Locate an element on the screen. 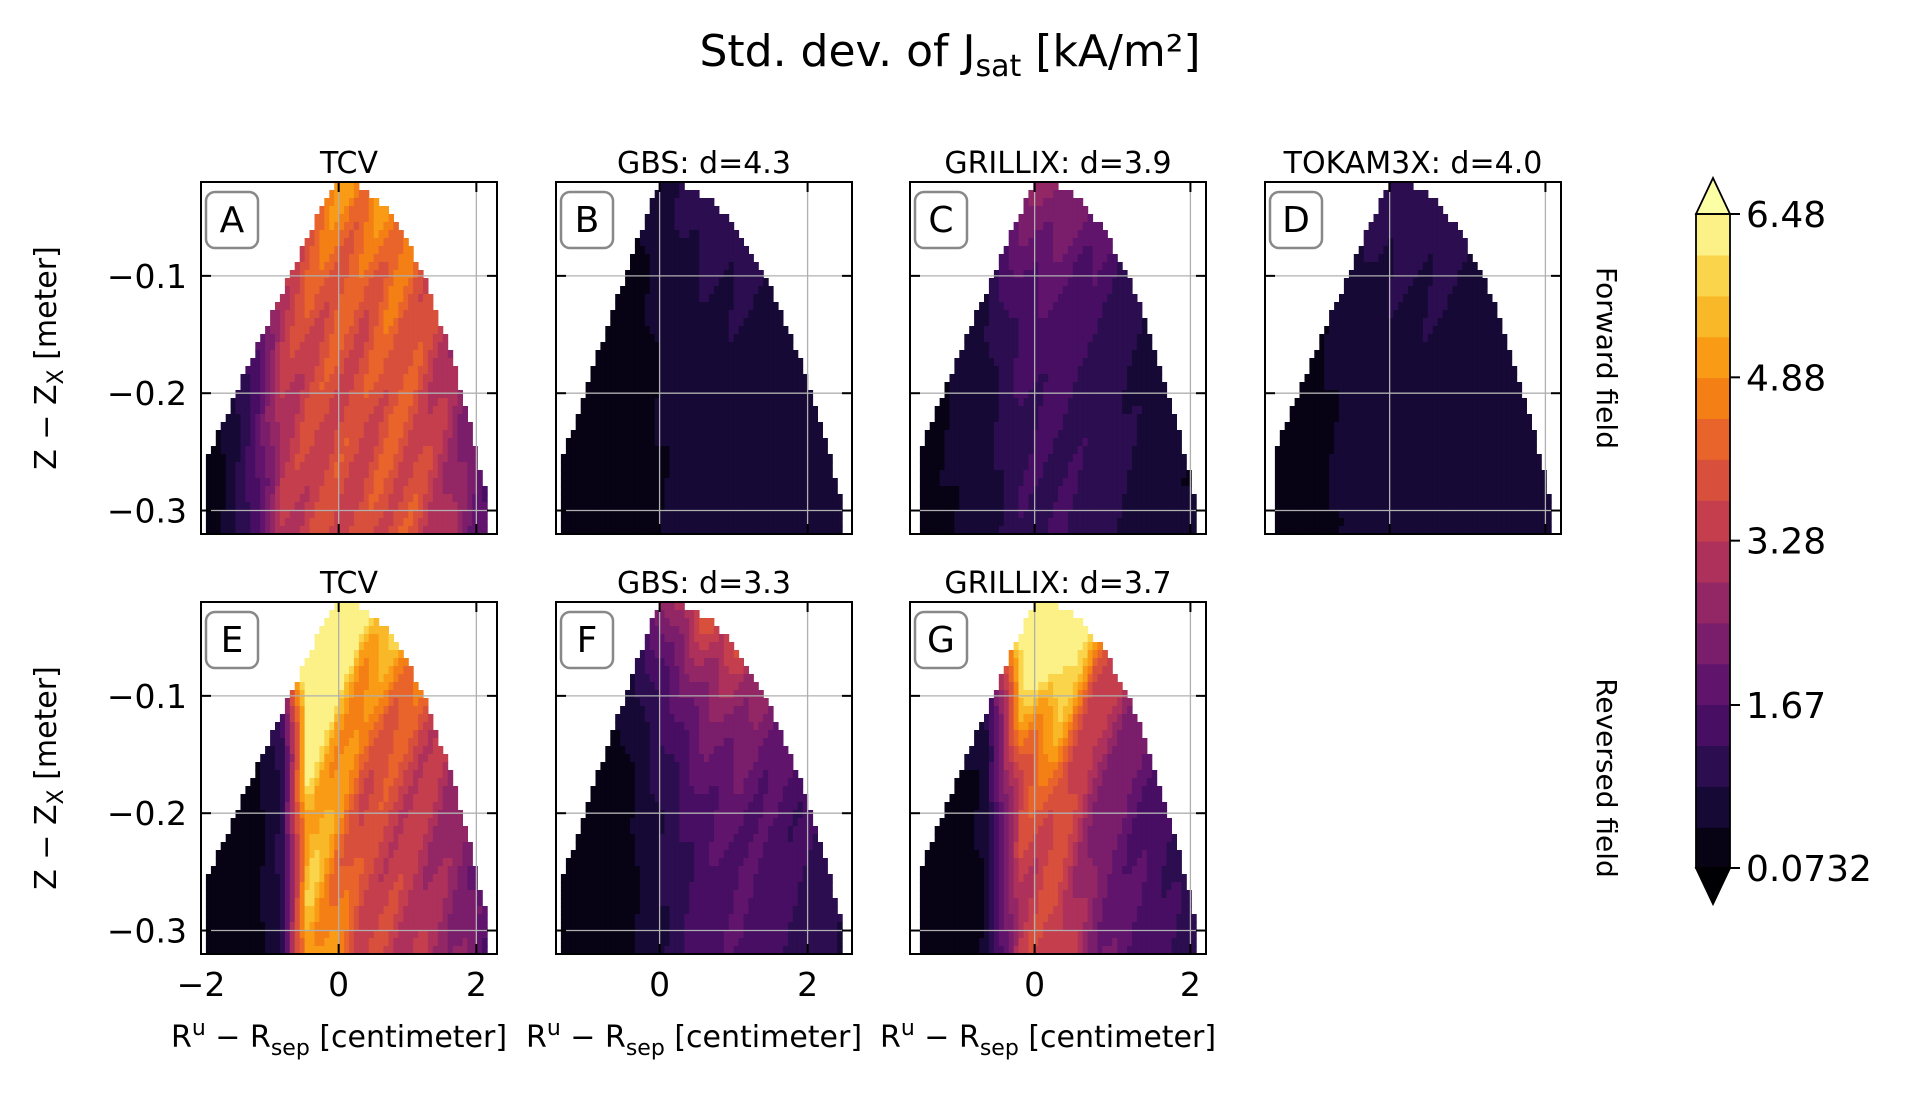 The image size is (1906, 1096). panel-F: GBS: d=3.3 F 0 2 Ru − Rsep [centimeter] is located at coordinates (694, 813).